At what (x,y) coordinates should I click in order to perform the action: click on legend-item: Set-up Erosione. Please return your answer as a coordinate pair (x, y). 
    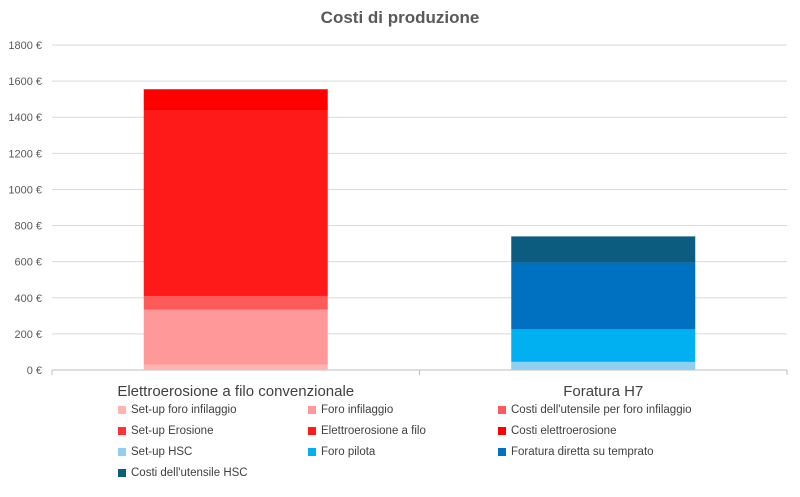
    Looking at the image, I should click on (165, 431).